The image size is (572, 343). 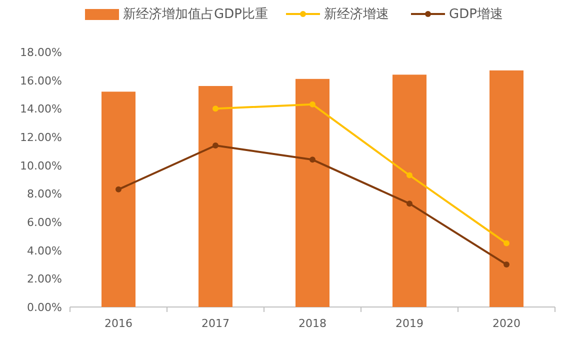 I want to click on y-tick-label: 12.00%, so click(x=41, y=137).